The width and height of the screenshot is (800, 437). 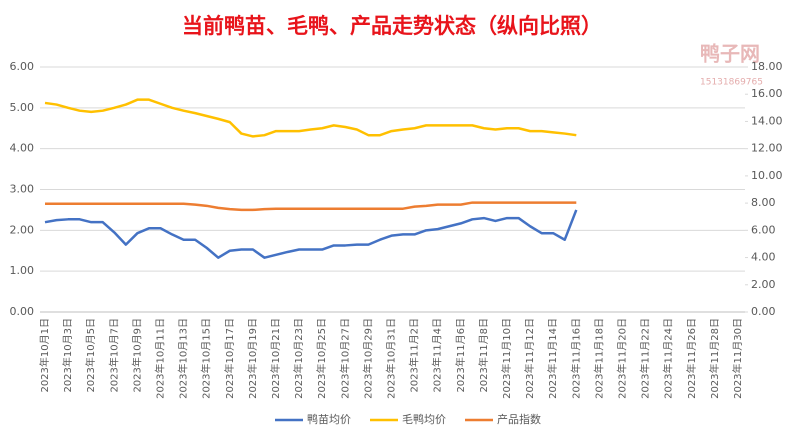 What do you see at coordinates (392, 26) in the screenshot?
I see `chart-title: 当前鸭苗、毛鸭、产品走势状态（纵向比照）` at bounding box center [392, 26].